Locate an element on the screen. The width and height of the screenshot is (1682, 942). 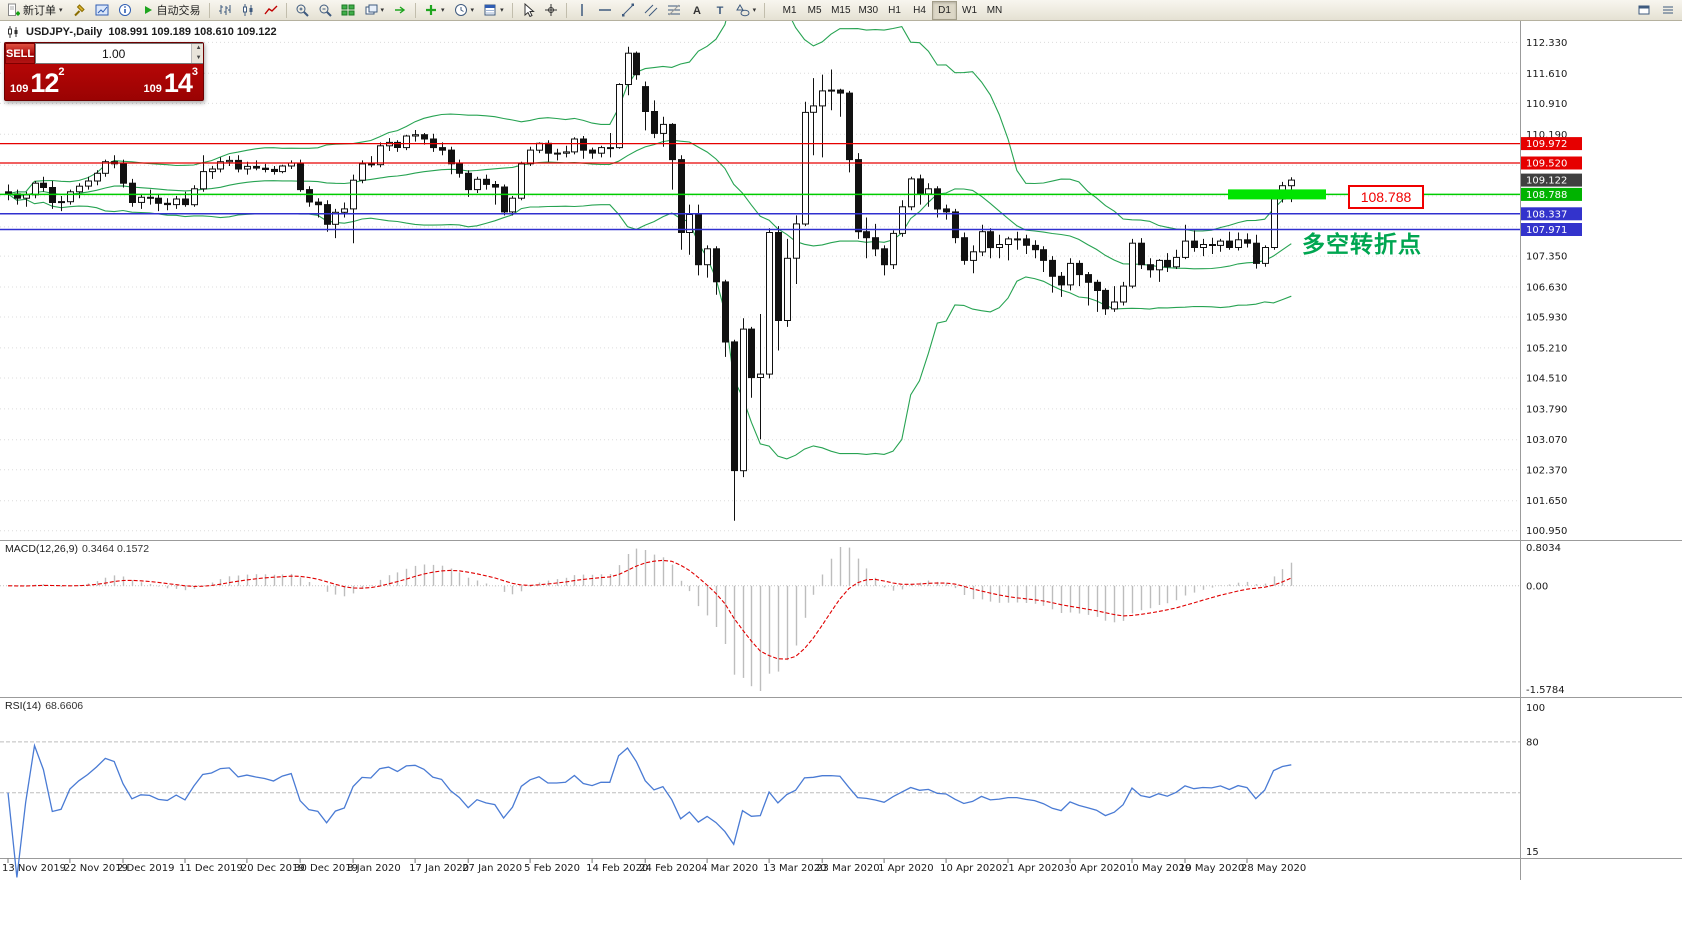
svg-text: 10 May 2020 is located at coordinates (1158, 868).